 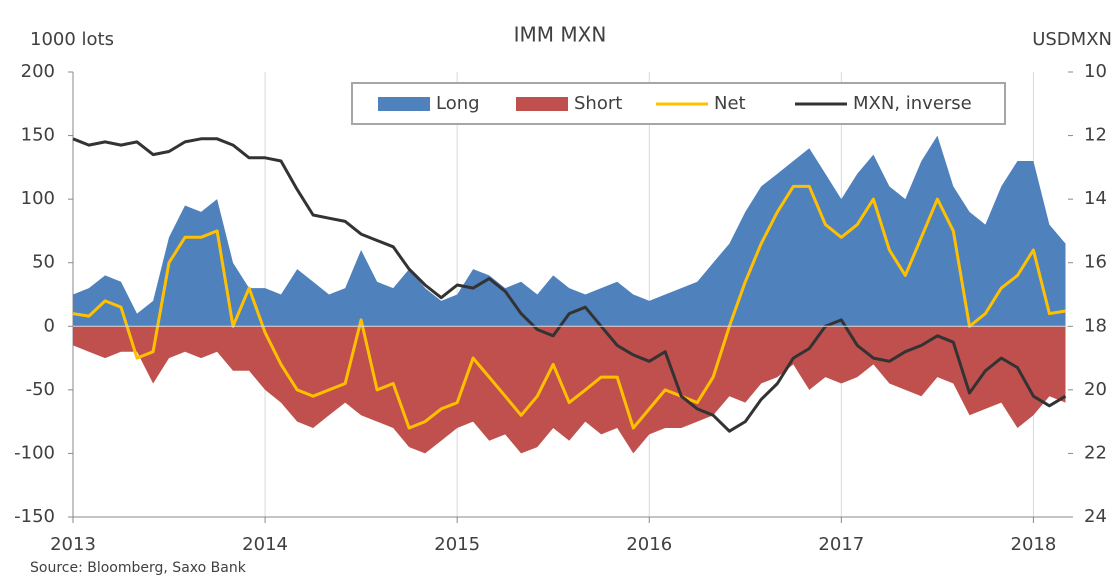 What do you see at coordinates (1034, 544) in the screenshot?
I see `x-tick-label: 2018` at bounding box center [1034, 544].